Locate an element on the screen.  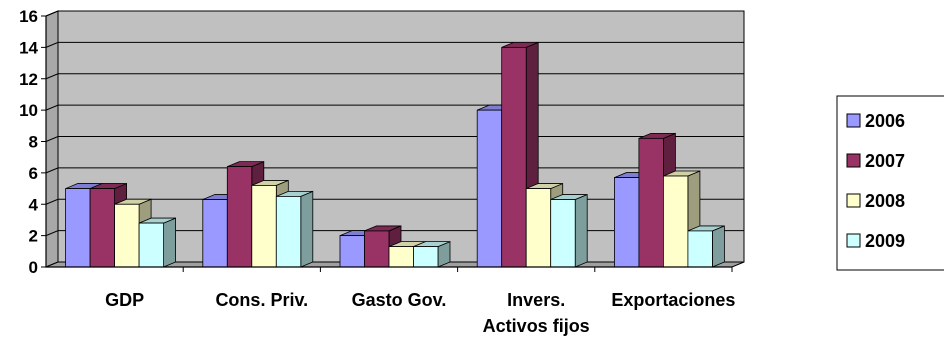
x-category-label: Cons. Priv. is located at coordinates (261, 300).